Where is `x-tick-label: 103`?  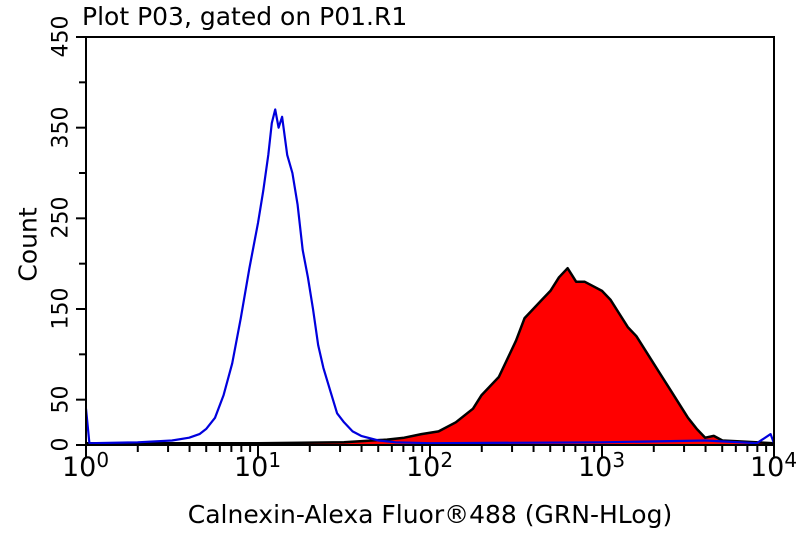 x-tick-label: 103 is located at coordinates (602, 465).